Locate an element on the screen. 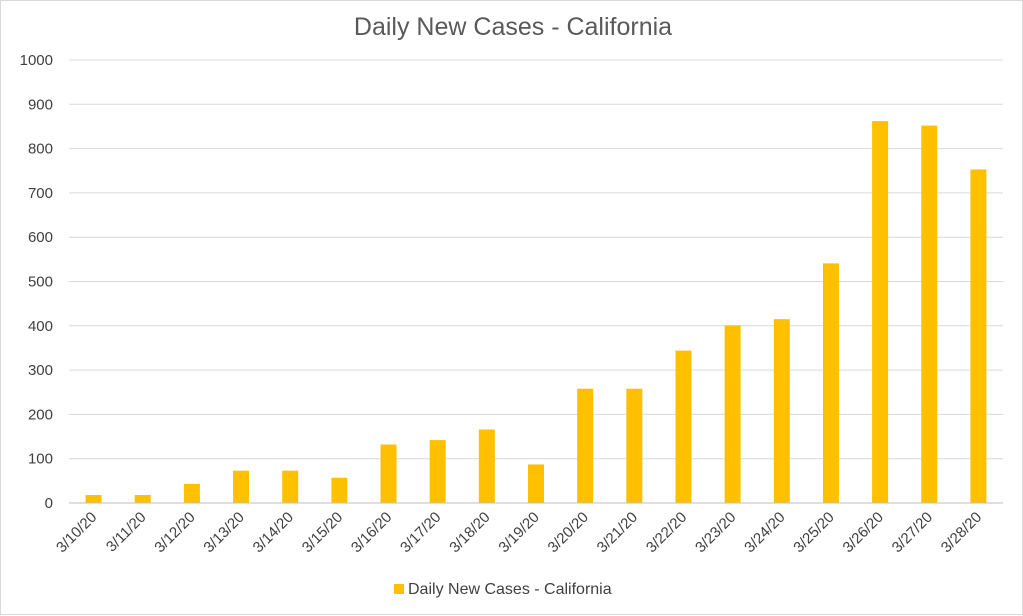 This screenshot has width=1023, height=616. x-tick-label: 3/27/20 is located at coordinates (912, 532).